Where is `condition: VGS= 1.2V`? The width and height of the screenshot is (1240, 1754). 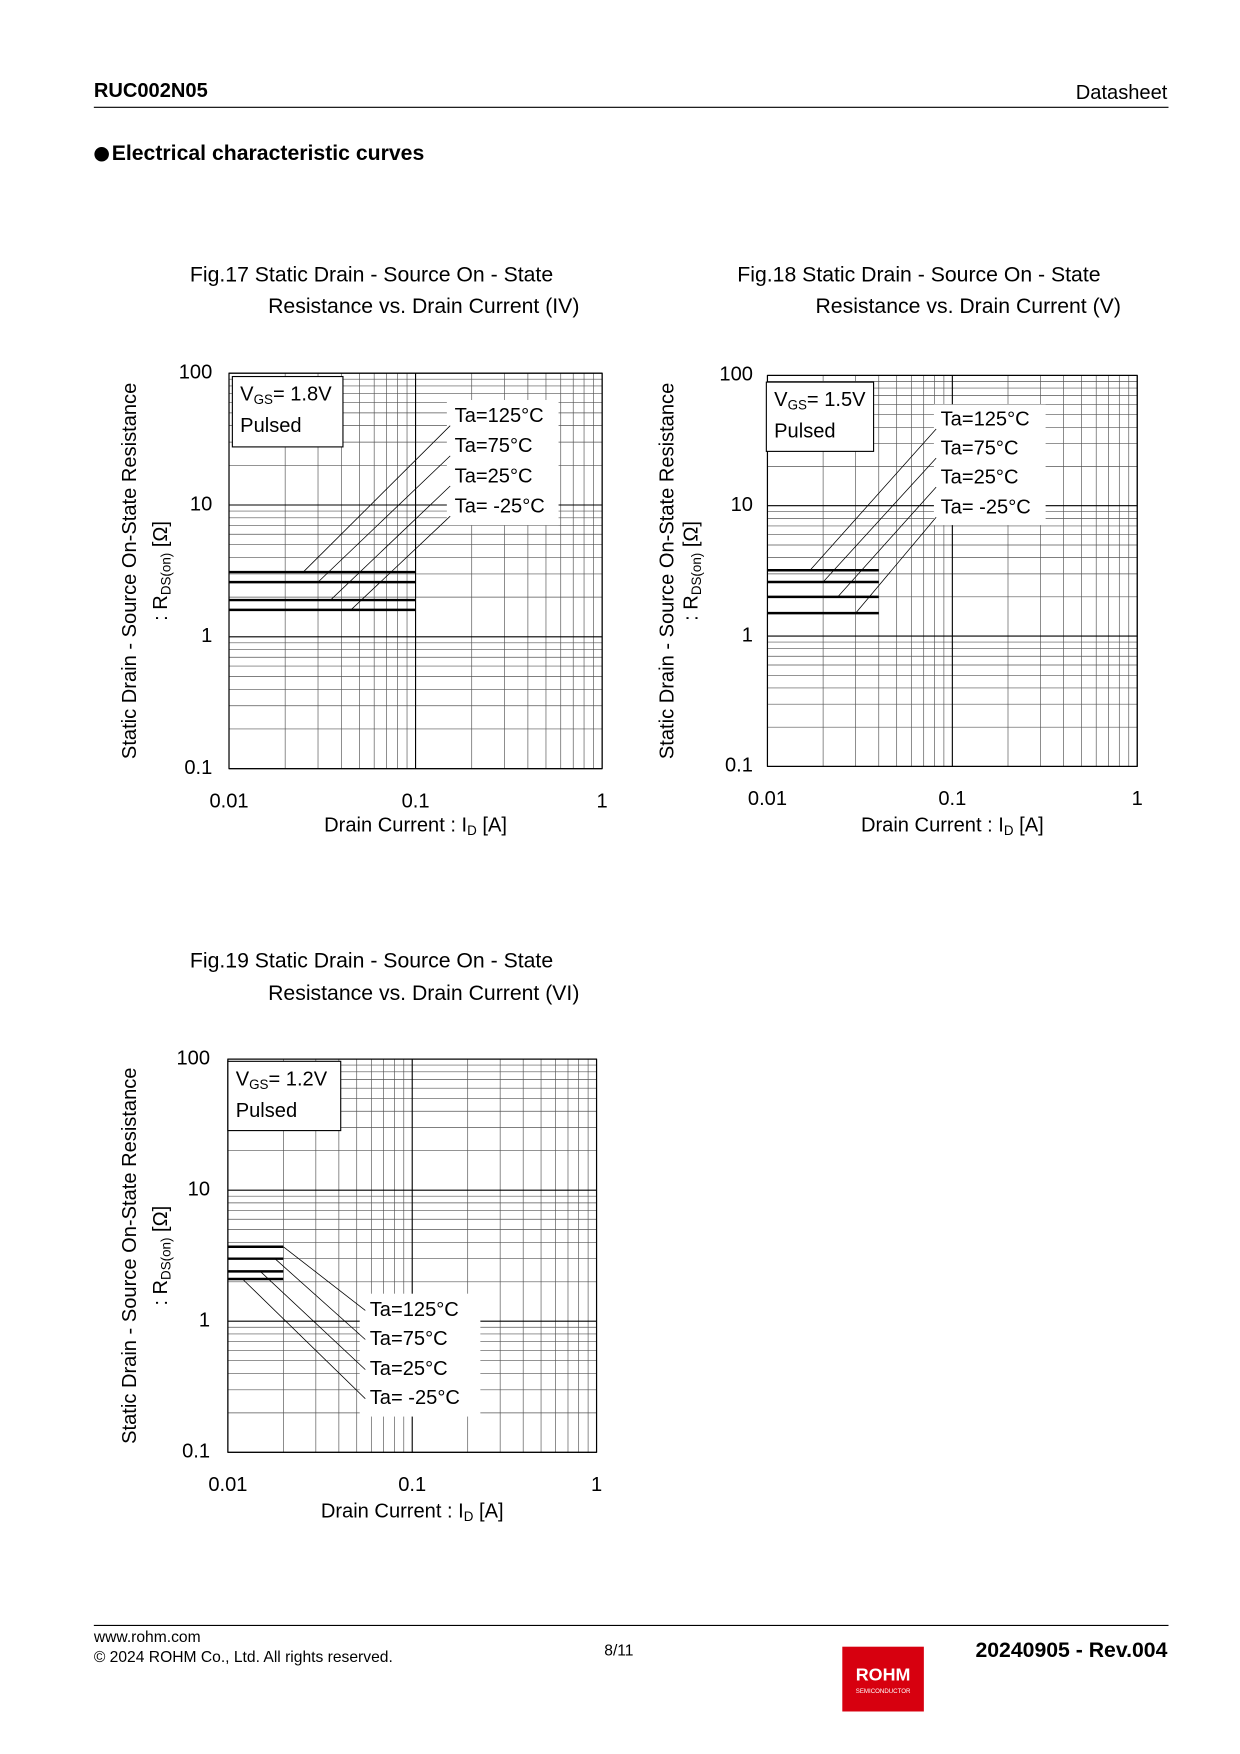 condition: VGS= 1.2V is located at coordinates (282, 1080).